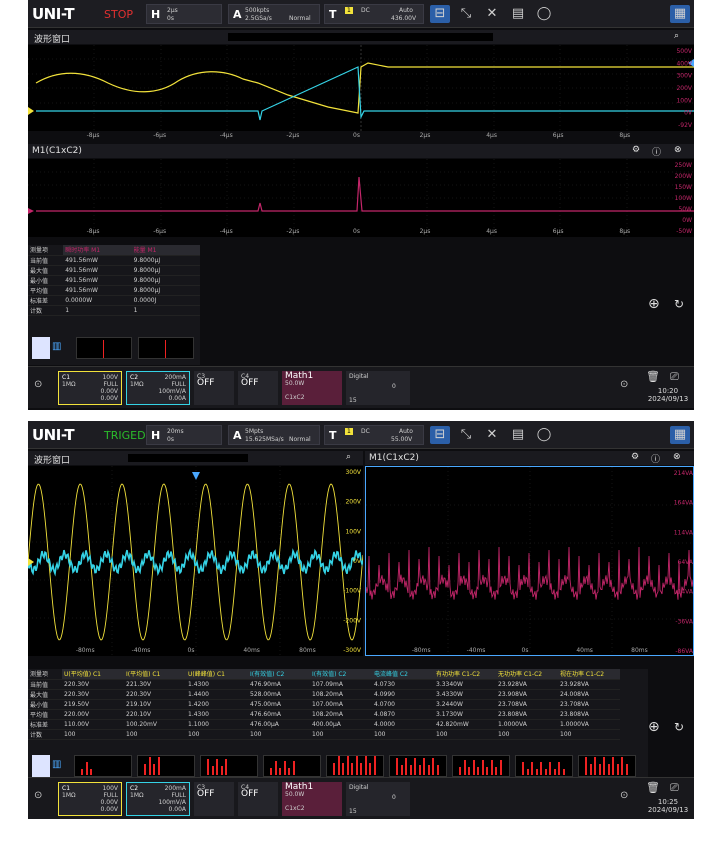 This screenshot has width=713, height=845. I want to click on nav-left-icon-2: ⊙, so click(38, 795).